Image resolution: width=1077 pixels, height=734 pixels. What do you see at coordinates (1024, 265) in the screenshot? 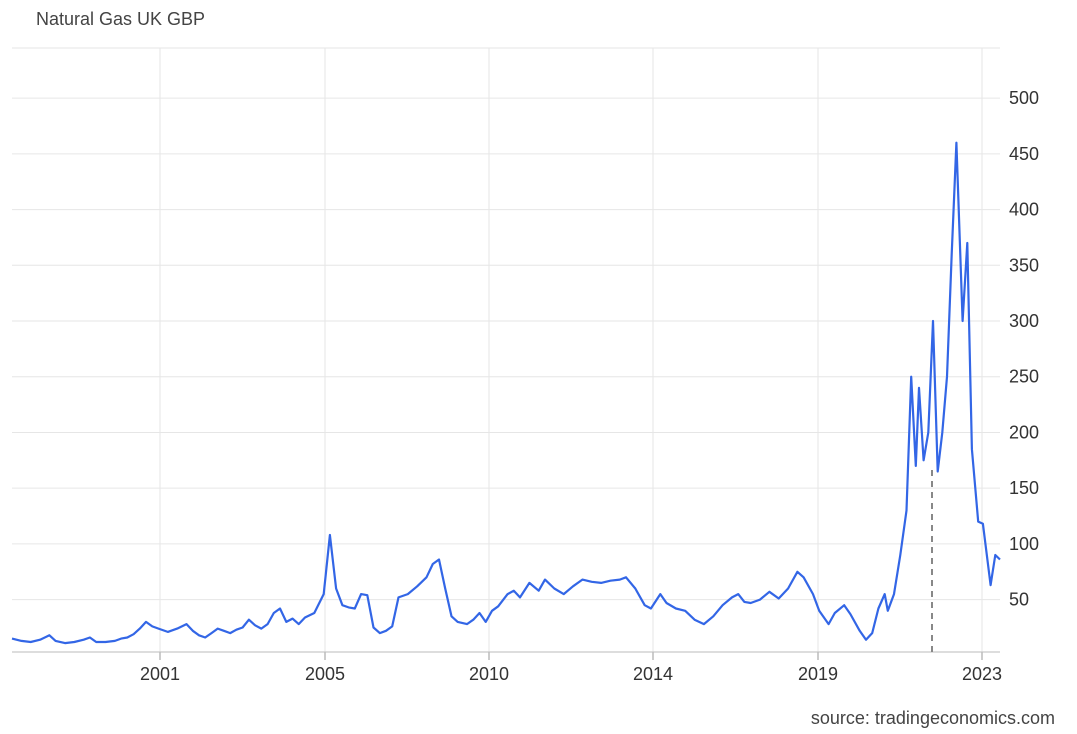
I see `y-tick-label: 350` at bounding box center [1024, 265].